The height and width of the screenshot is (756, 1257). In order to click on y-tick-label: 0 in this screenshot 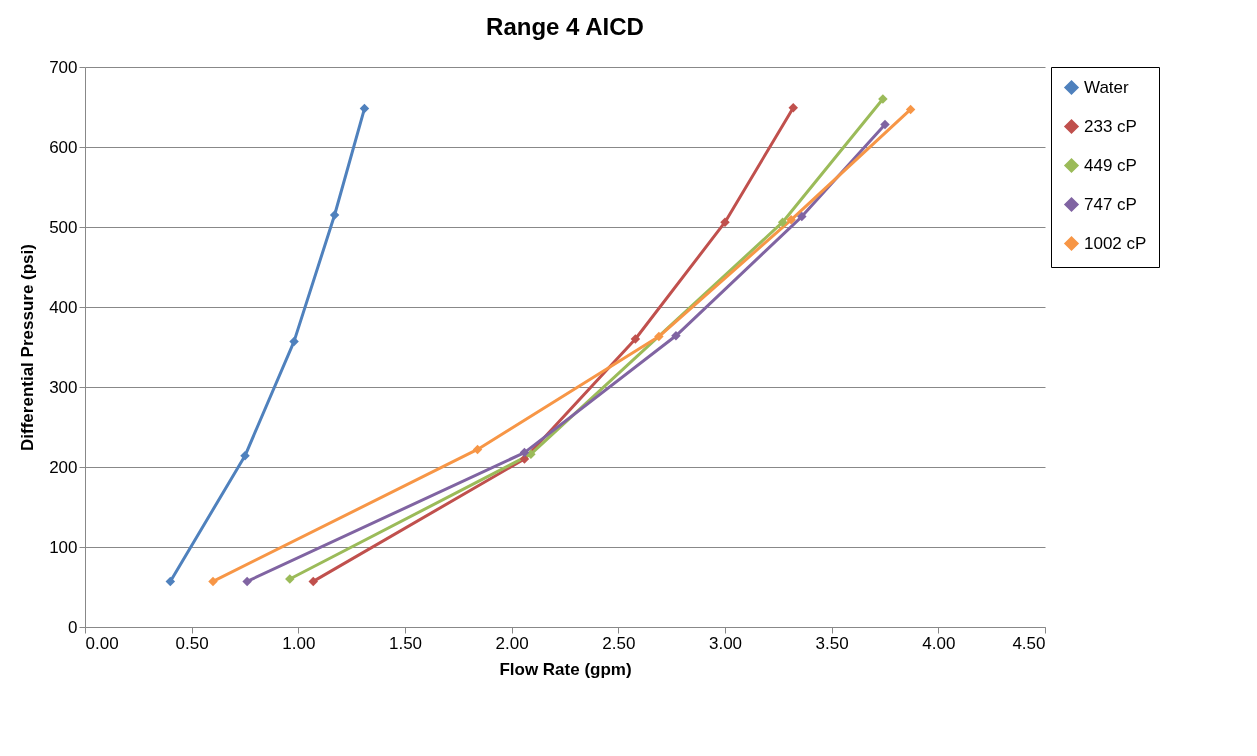, I will do `click(73, 627)`.